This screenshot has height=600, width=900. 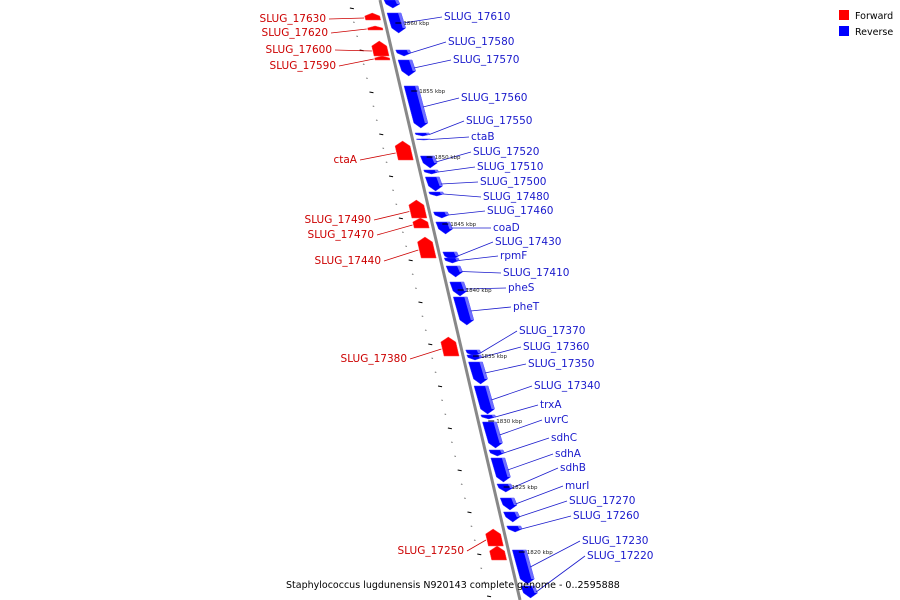 I want to click on forward-gene-label: SLUG_17440, so click(x=348, y=261).